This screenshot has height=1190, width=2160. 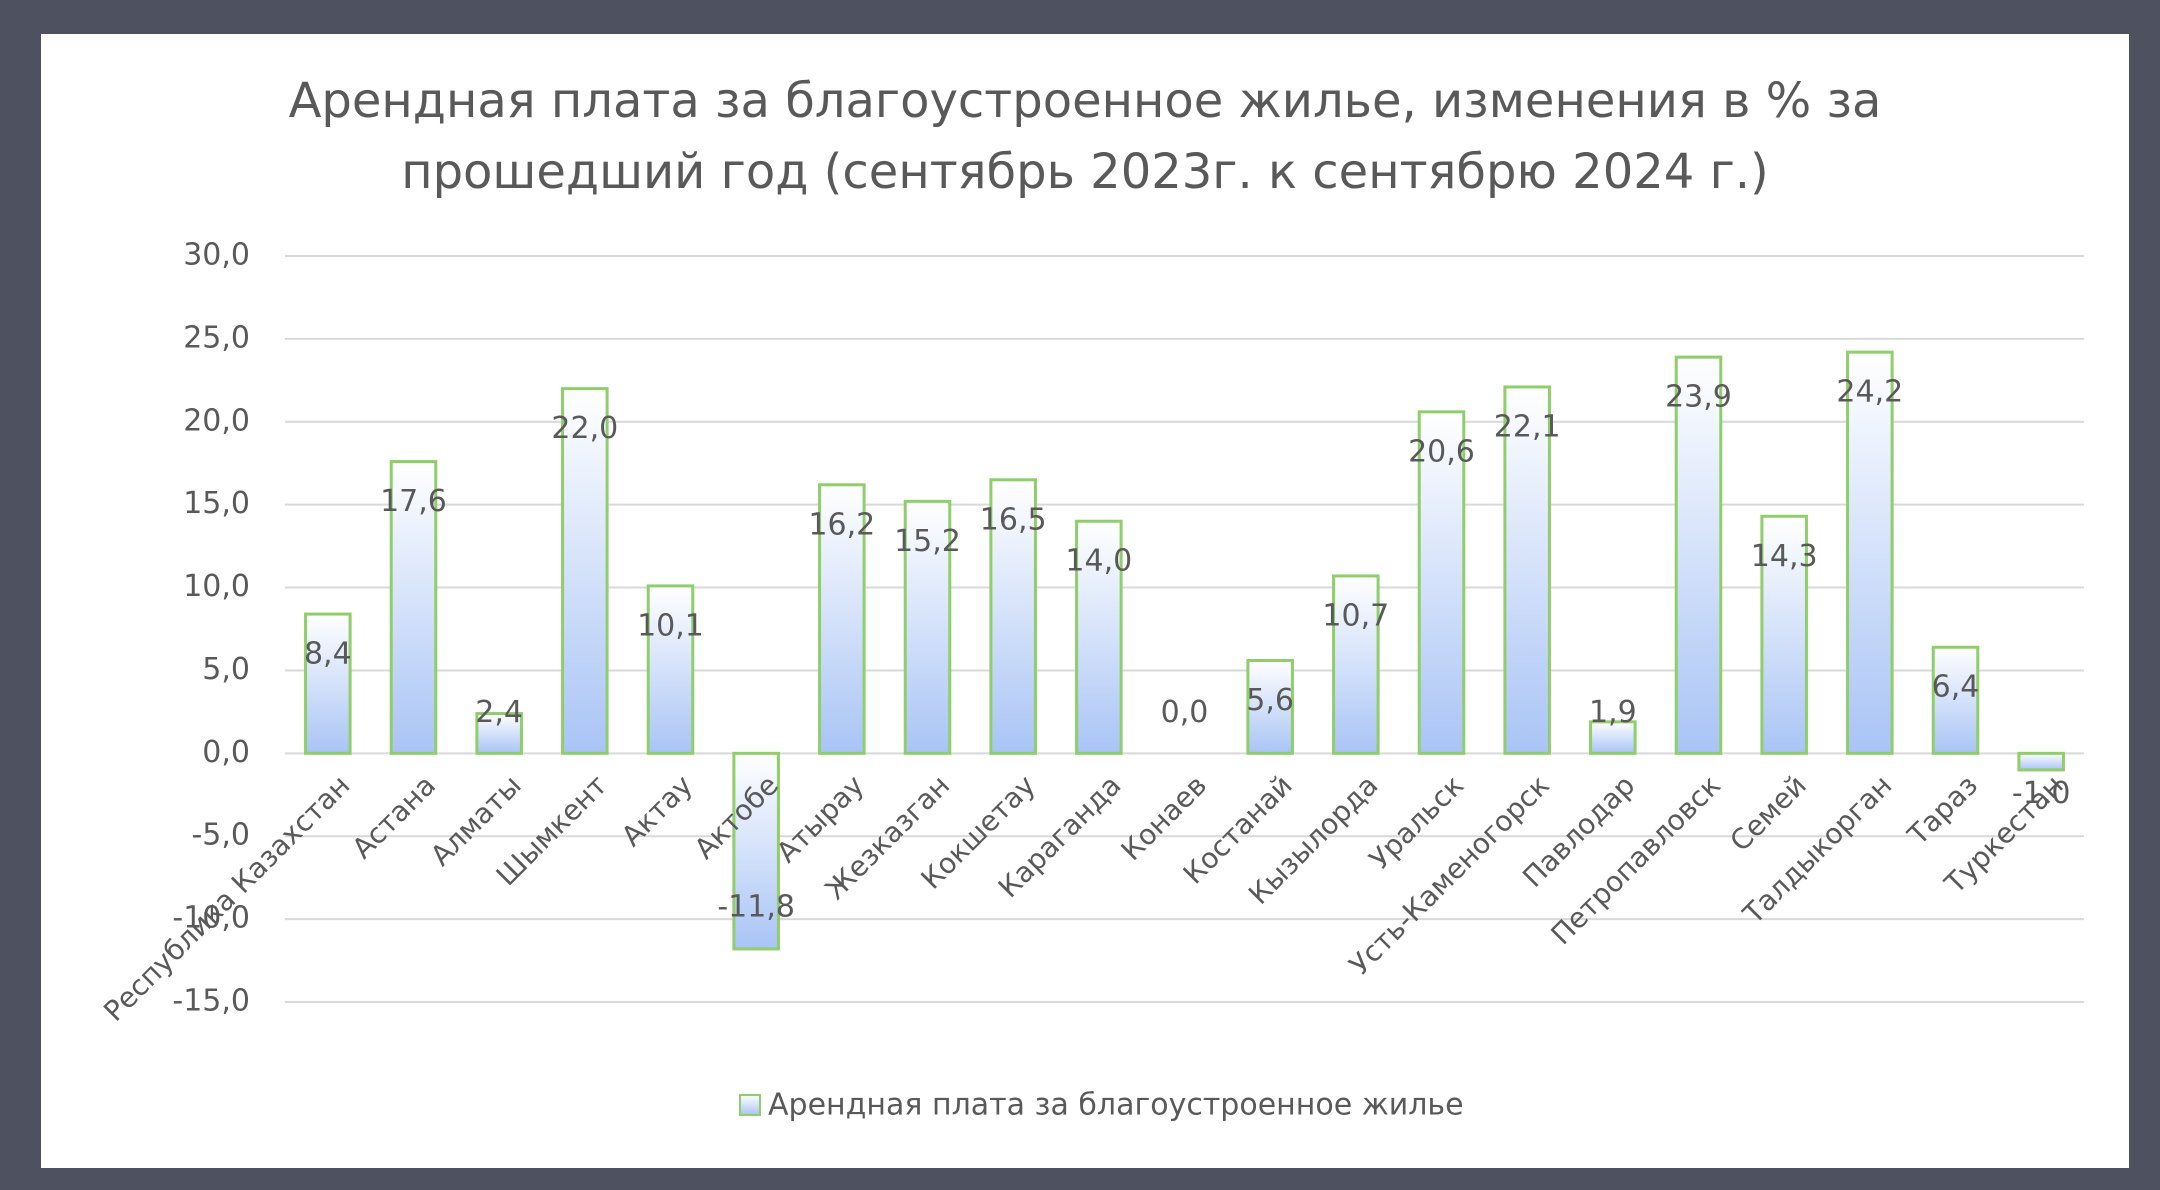 What do you see at coordinates (841, 524) in the screenshot?
I see `data-label: 16,2` at bounding box center [841, 524].